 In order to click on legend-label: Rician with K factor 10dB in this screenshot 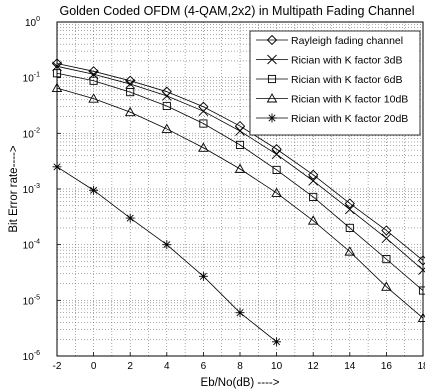, I will do `click(349, 100)`.